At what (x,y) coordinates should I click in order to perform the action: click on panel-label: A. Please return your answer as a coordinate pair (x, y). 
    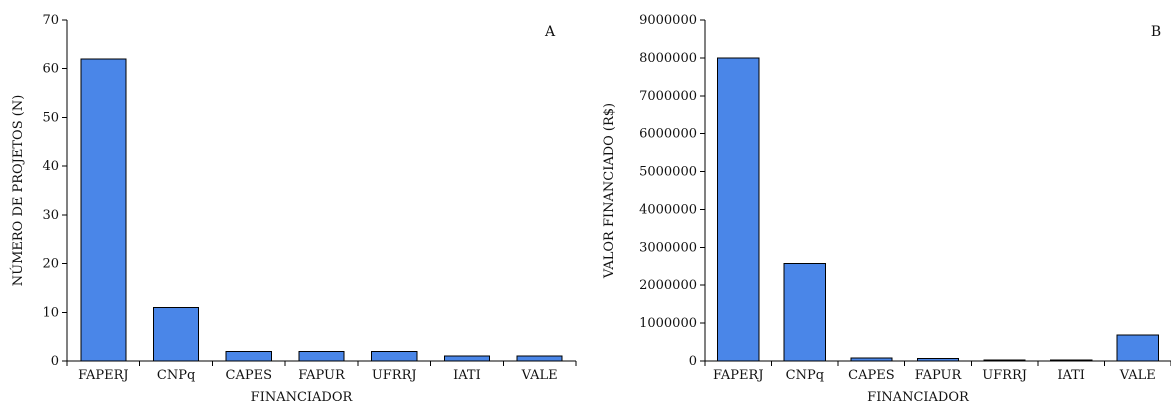
    Looking at the image, I should click on (550, 32).